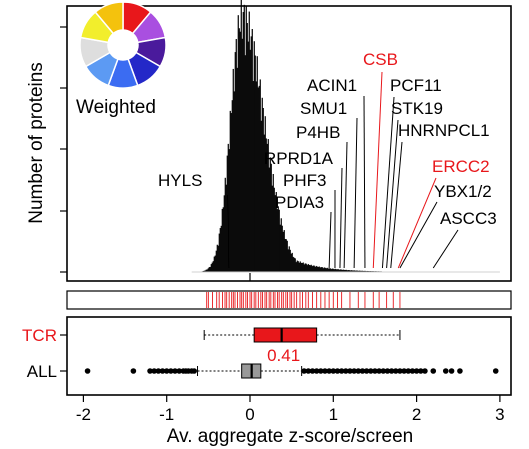 This screenshot has width=529, height=449. I want to click on rug-marks, so click(303, 300).